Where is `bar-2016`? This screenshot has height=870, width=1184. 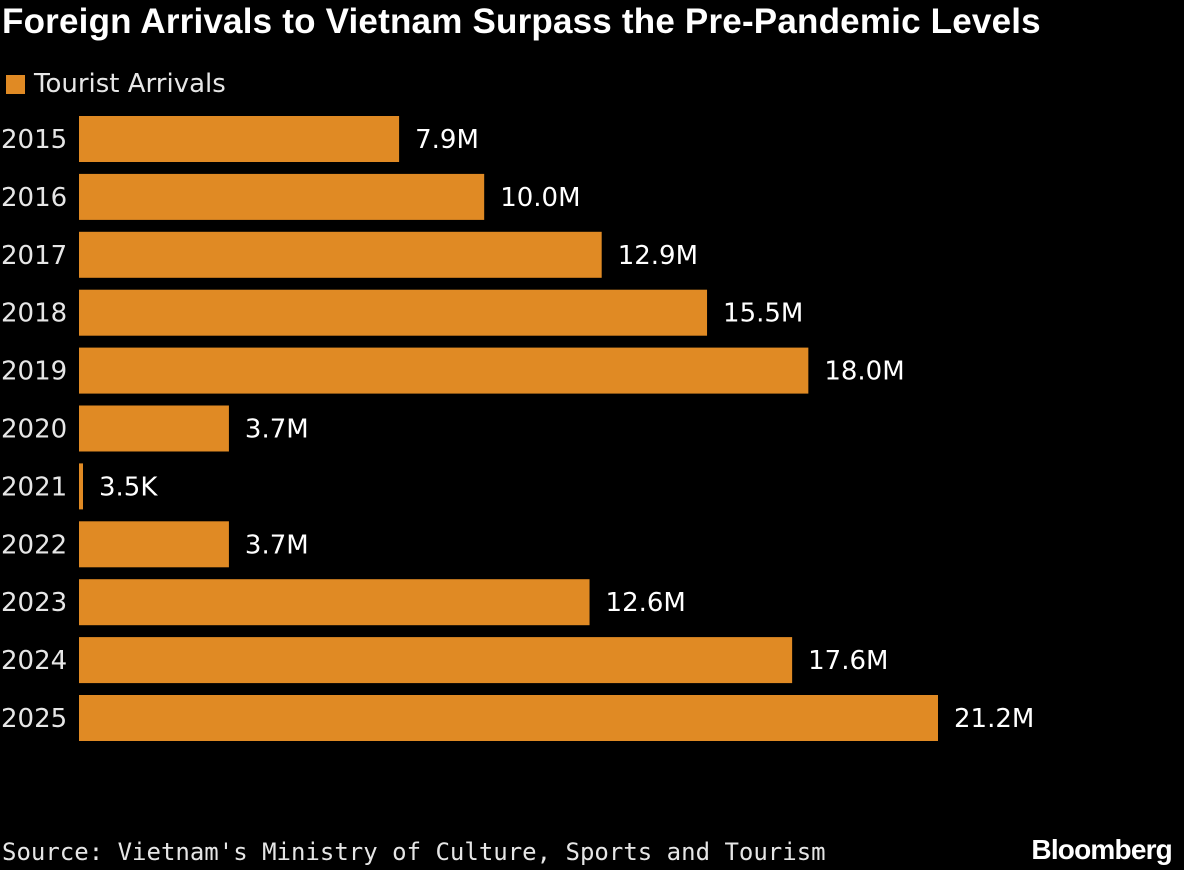
bar-2016 is located at coordinates (282, 196).